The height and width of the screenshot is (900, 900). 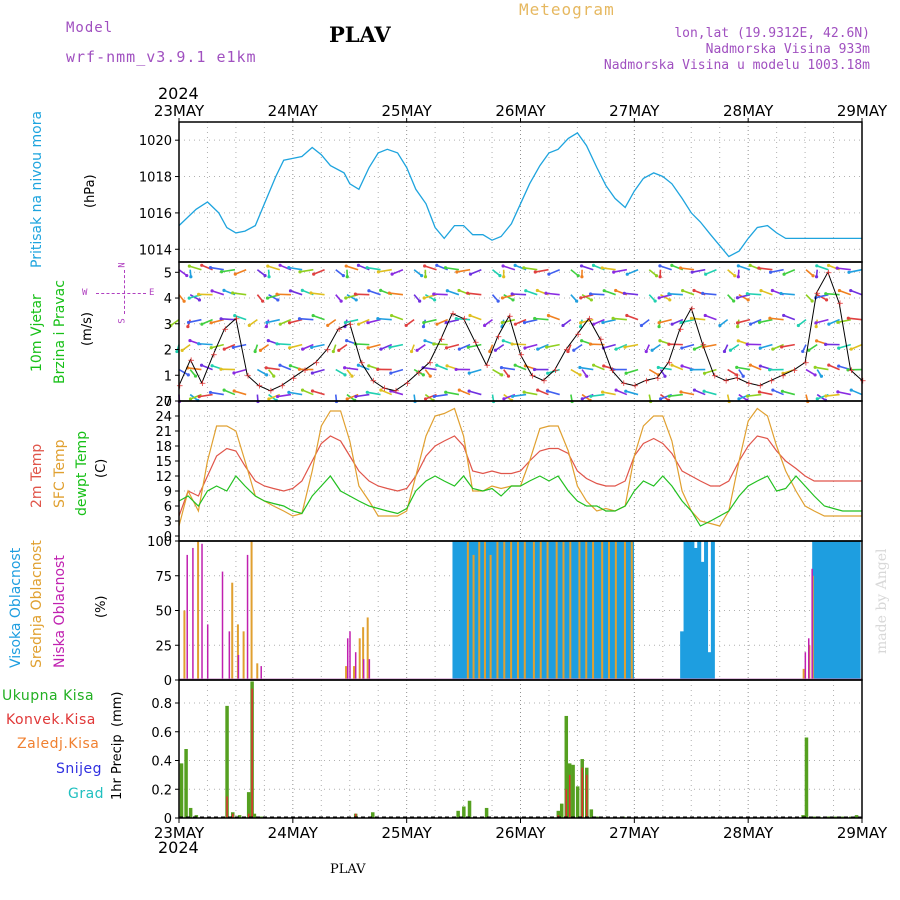 What do you see at coordinates (90, 28) in the screenshot?
I see `model-label: Model` at bounding box center [90, 28].